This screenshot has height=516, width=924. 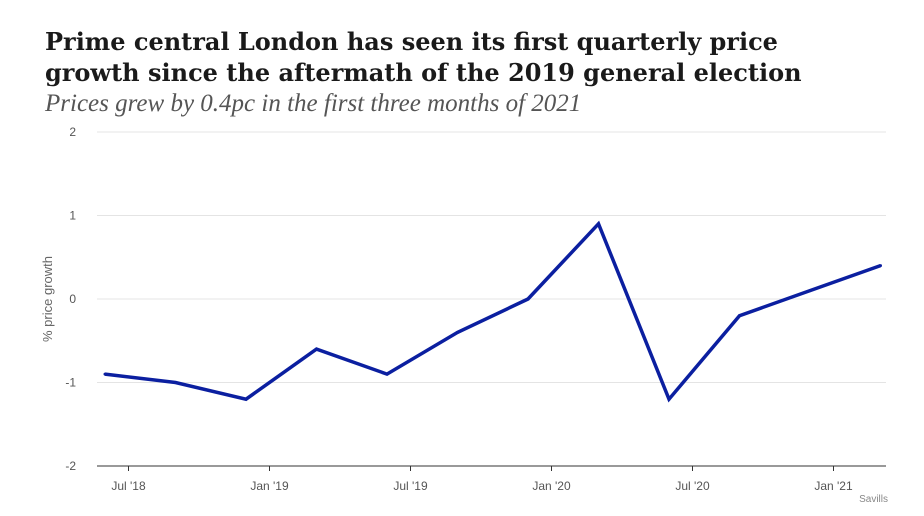 I want to click on y-axis-ticks: 2 1 0 -1 -2, so click(x=70, y=299).